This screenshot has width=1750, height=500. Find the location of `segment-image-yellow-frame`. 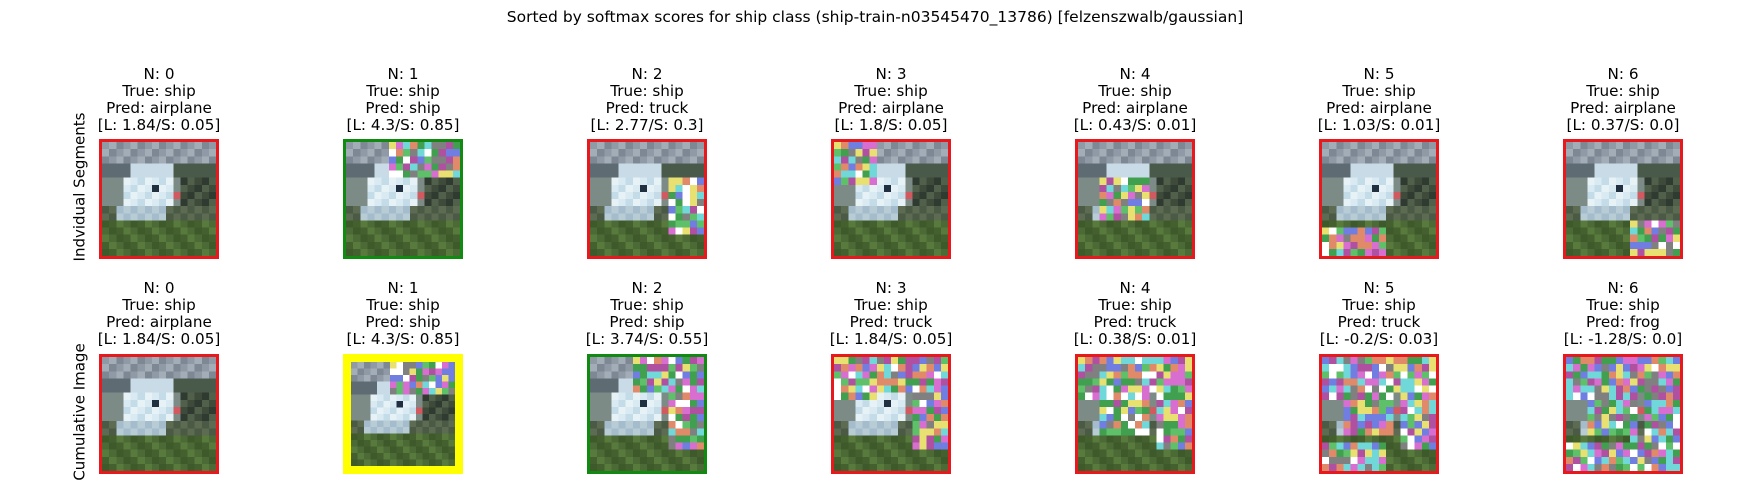

segment-image-yellow-frame is located at coordinates (403, 414).